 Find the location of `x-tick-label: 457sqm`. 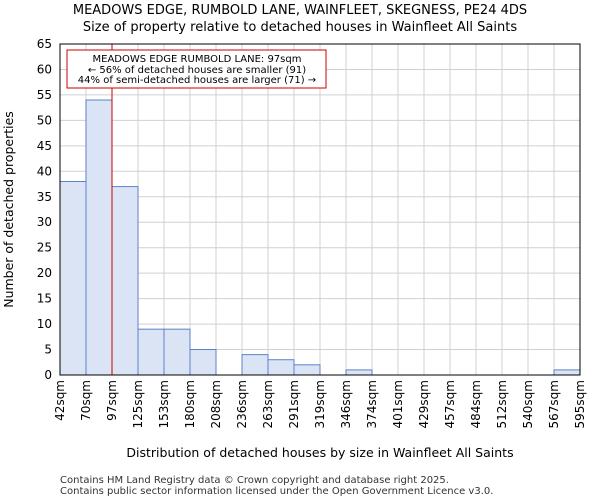

x-tick-label: 457sqm is located at coordinates (450, 404).